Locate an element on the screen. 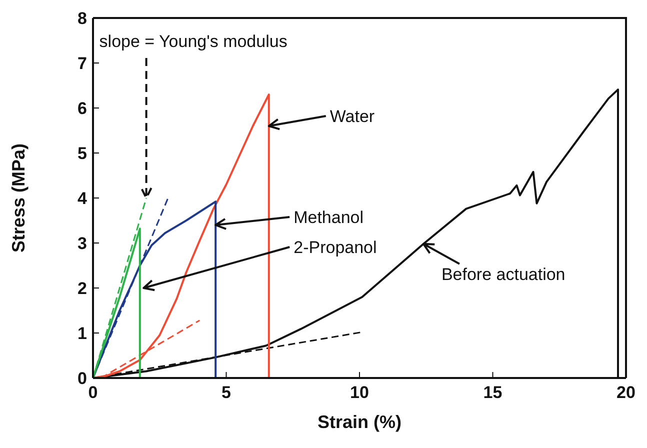 Image resolution: width=647 pixels, height=448 pixels. y-tick-label: 6 is located at coordinates (82, 108).